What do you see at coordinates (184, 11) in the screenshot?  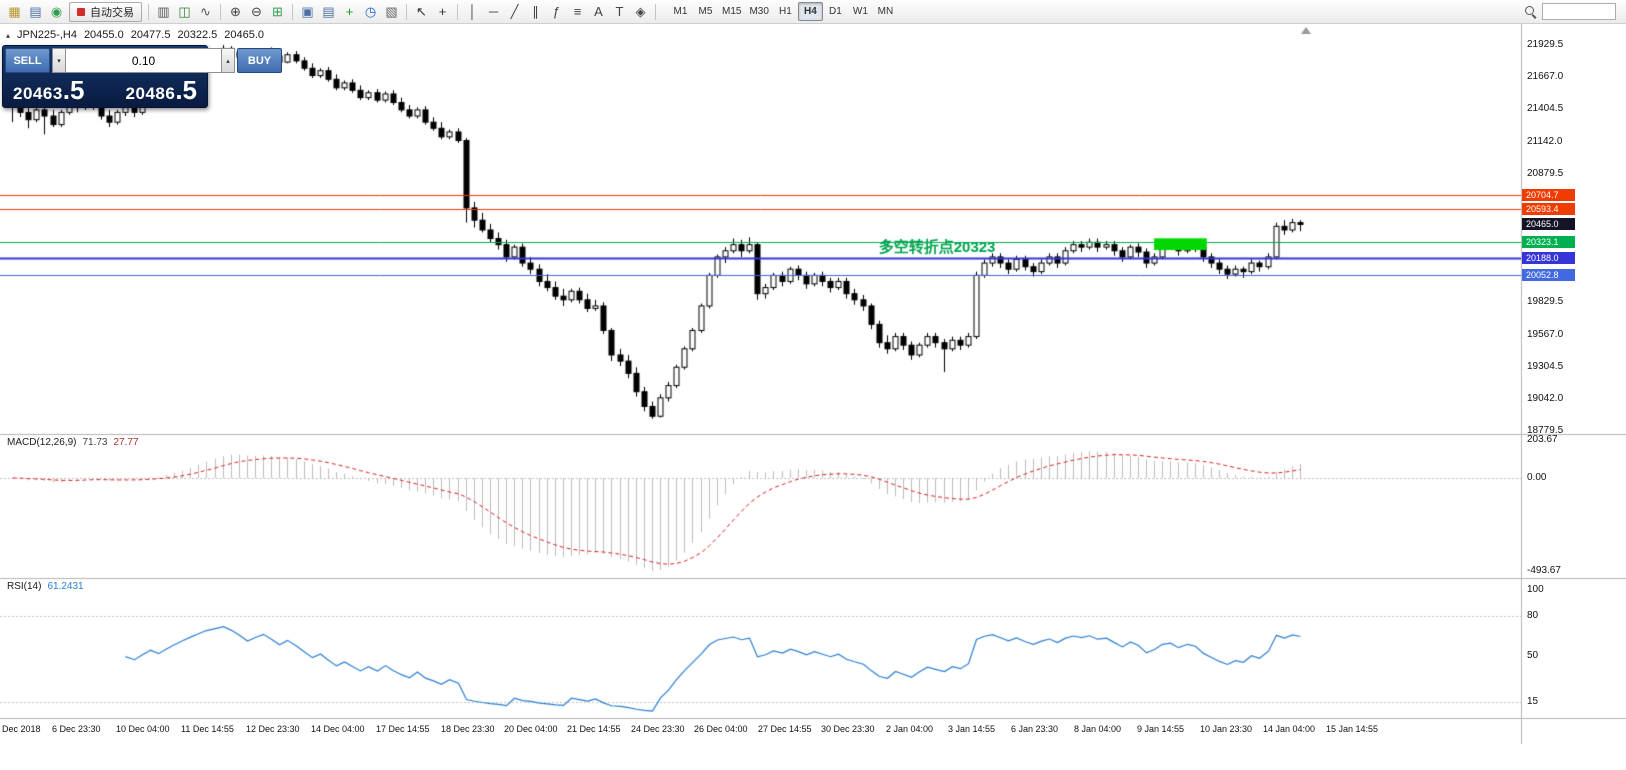 I see `candlestick-chart-icon: ◫` at bounding box center [184, 11].